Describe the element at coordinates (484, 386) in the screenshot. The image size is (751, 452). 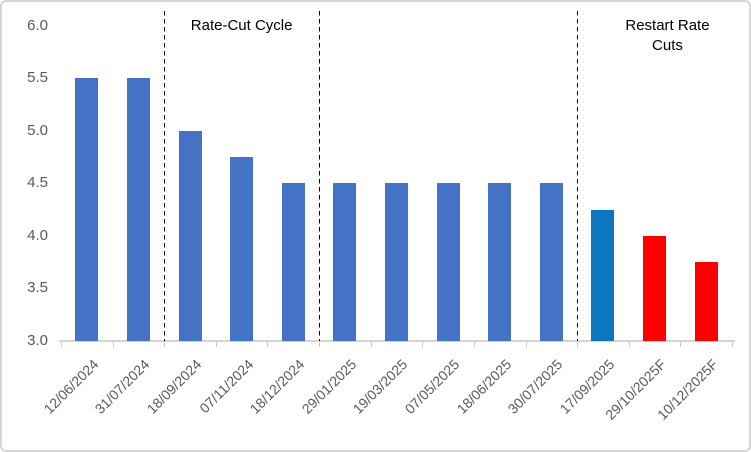
I see `x-axis-label: 18/06/2025` at that location.